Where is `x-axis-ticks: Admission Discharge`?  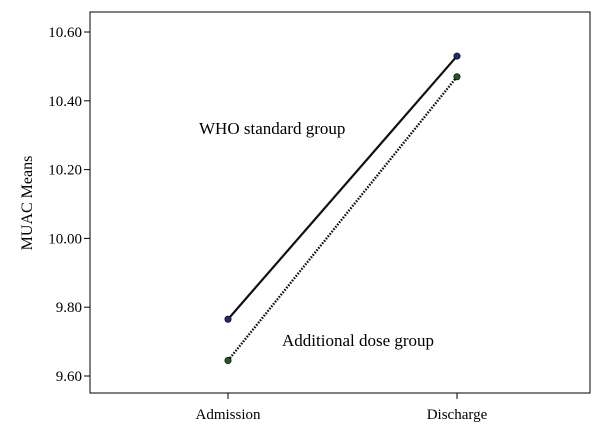
x-axis-ticks: Admission Discharge is located at coordinates (341, 408).